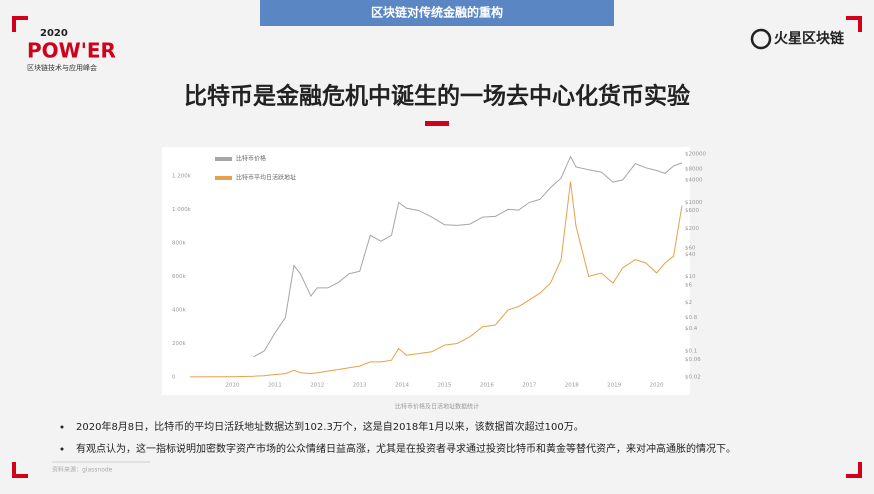  Describe the element at coordinates (688, 285) in the screenshot. I see `y2-tick-label: $6` at that location.